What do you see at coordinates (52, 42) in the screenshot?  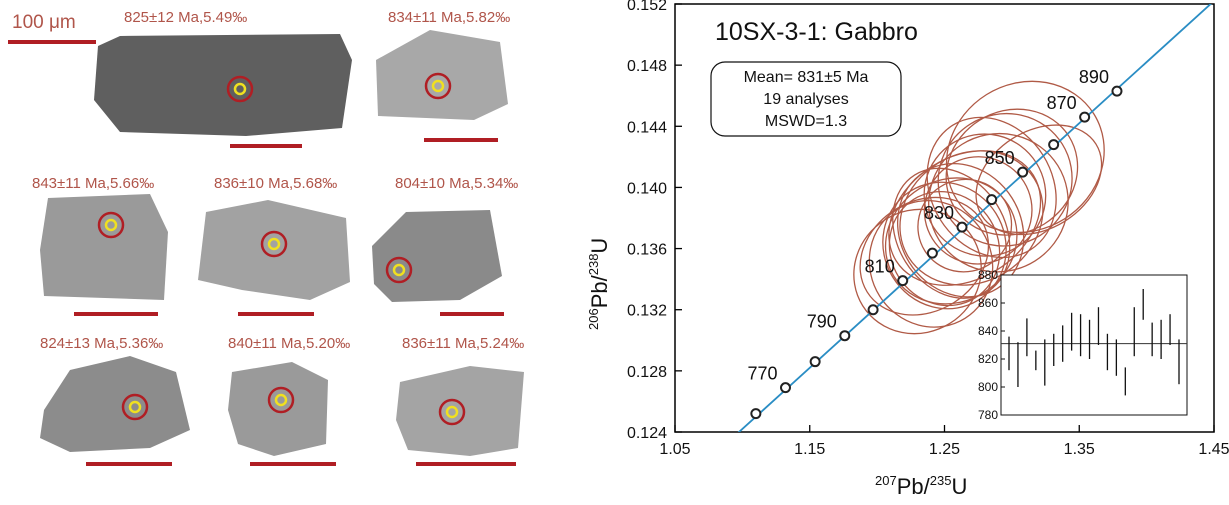 I see `scale-bar` at bounding box center [52, 42].